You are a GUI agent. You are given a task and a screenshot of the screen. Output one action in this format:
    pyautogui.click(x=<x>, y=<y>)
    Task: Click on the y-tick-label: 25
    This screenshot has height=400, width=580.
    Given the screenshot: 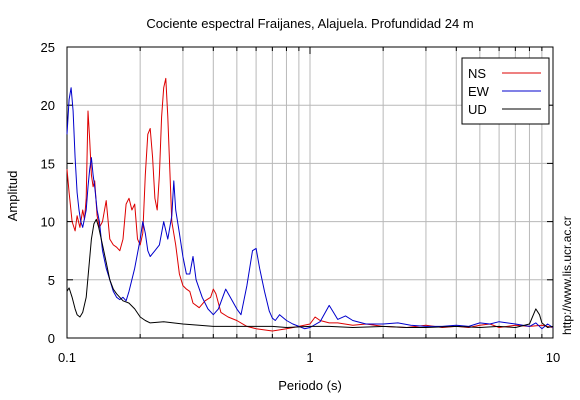 What is the action you would take?
    pyautogui.click(x=48, y=47)
    